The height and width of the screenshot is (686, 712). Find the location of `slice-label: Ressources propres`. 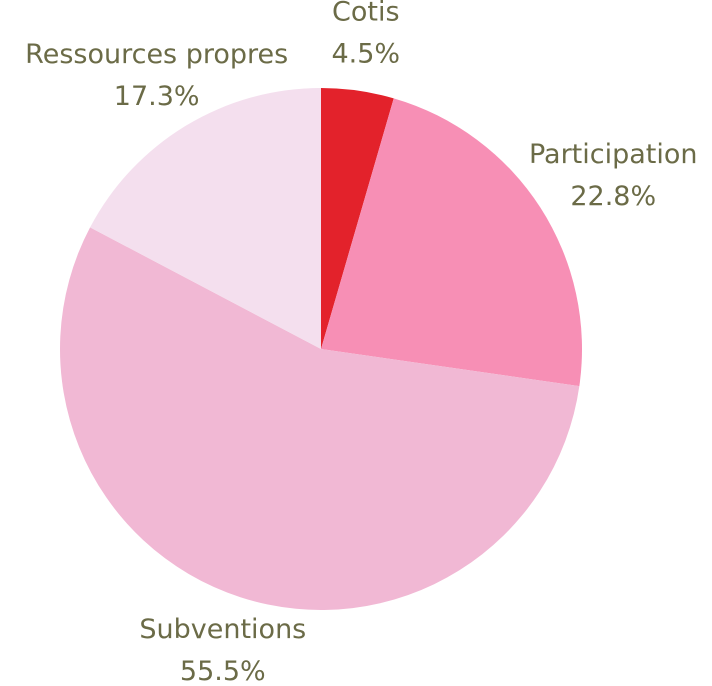

slice-label: Ressources propres is located at coordinates (156, 54).